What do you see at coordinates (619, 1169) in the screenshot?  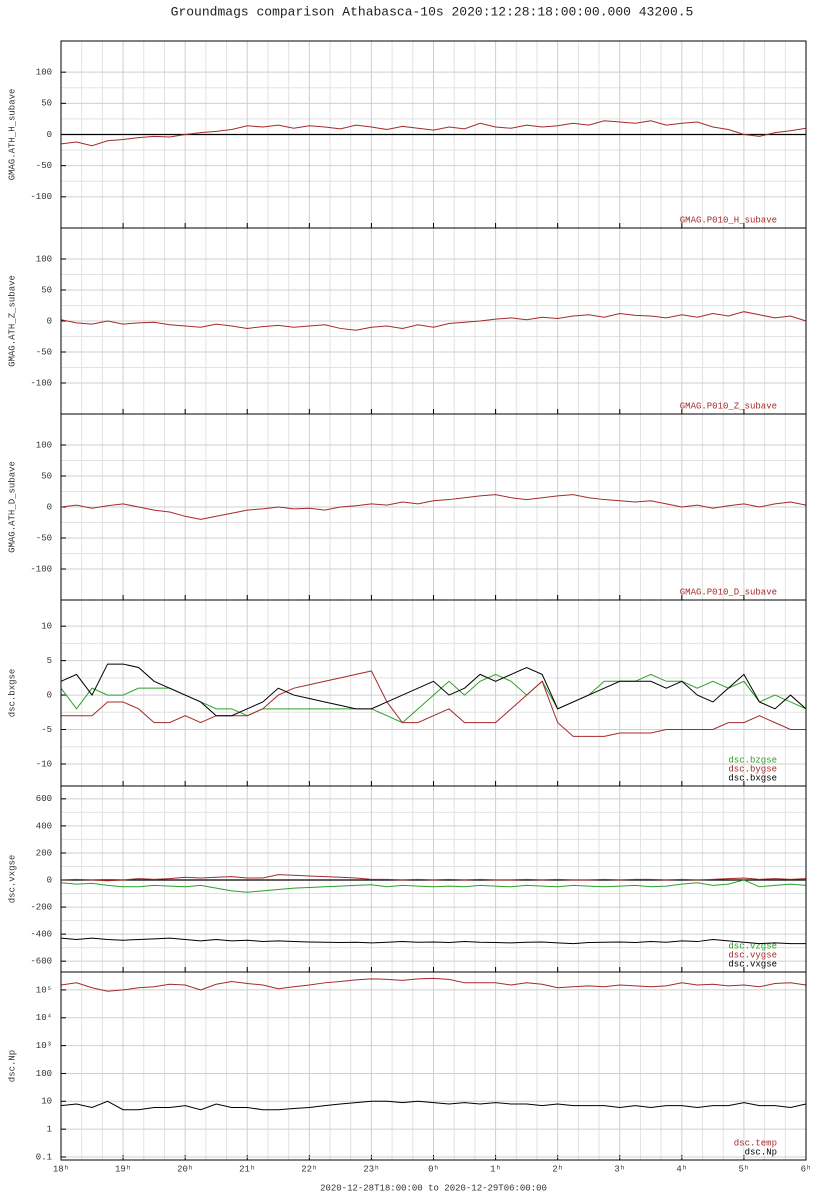 I see `x-tick-label: 3ʰ` at bounding box center [619, 1169].